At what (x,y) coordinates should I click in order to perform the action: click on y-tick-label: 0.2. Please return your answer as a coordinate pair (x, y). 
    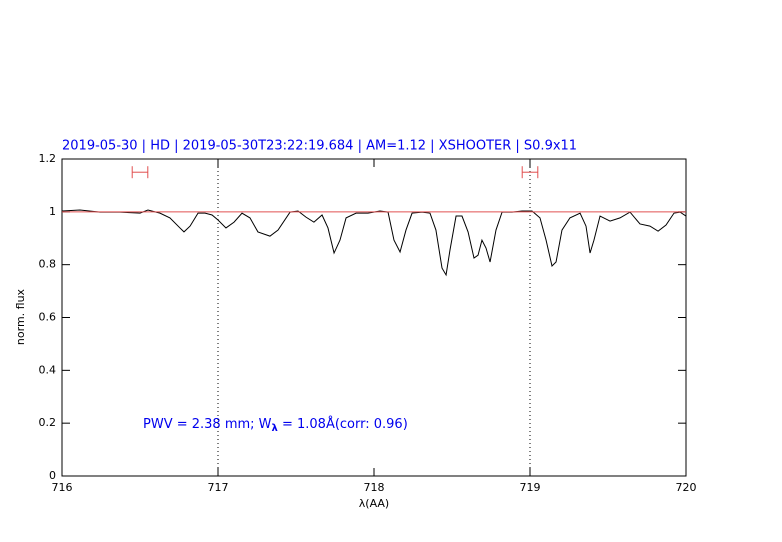
    Looking at the image, I should click on (48, 422).